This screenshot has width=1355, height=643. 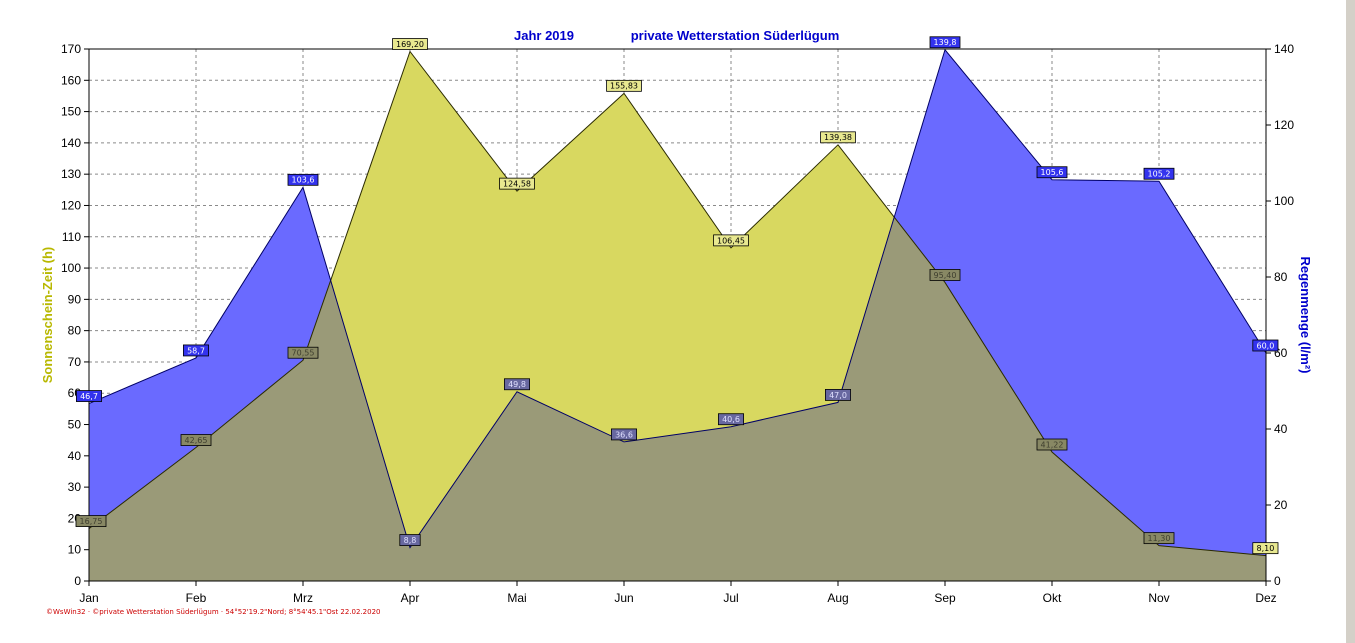 I want to click on y-right-tick-label: 120, so click(x=1284, y=125).